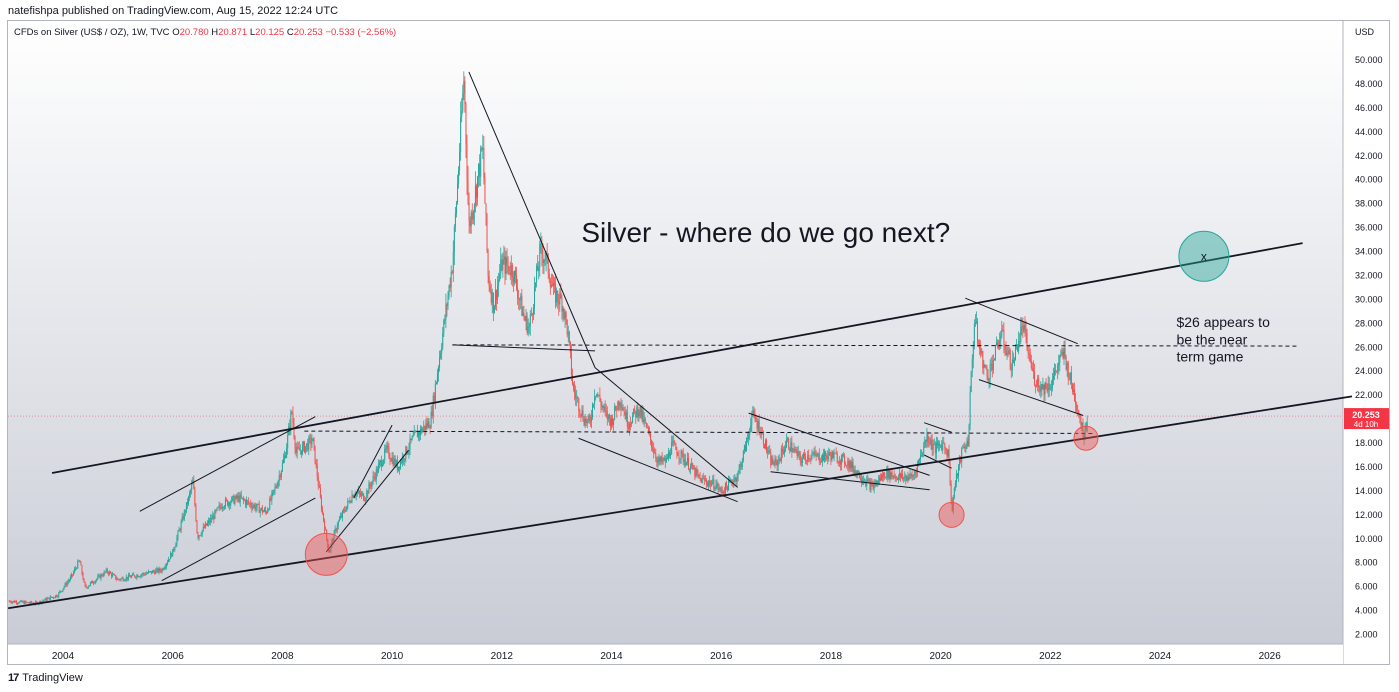 Image resolution: width=1399 pixels, height=692 pixels. Describe the element at coordinates (45, 678) in the screenshot. I see `footer-brand: 17 TradingView` at that location.